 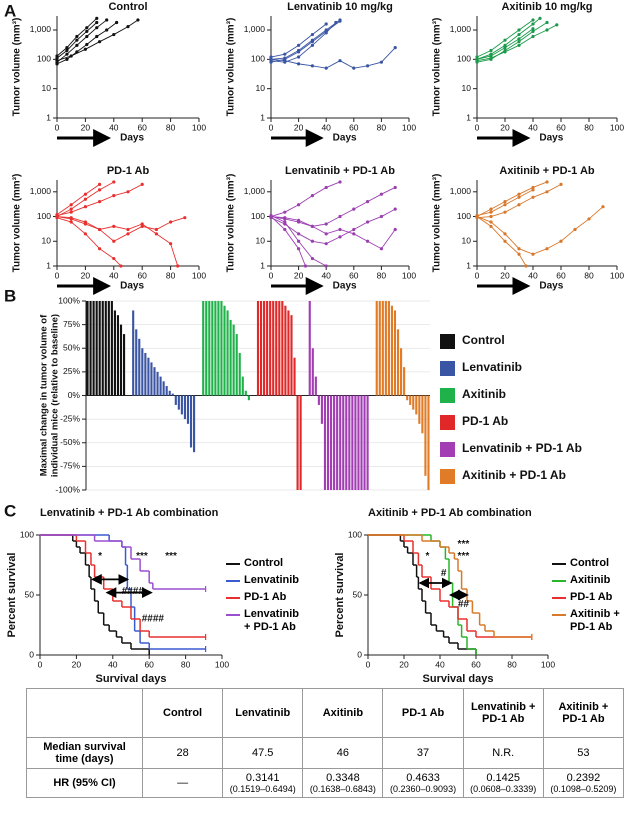 What do you see at coordinates (262, 778) in the screenshot?
I see `hr-value: 0.3141` at bounding box center [262, 778].